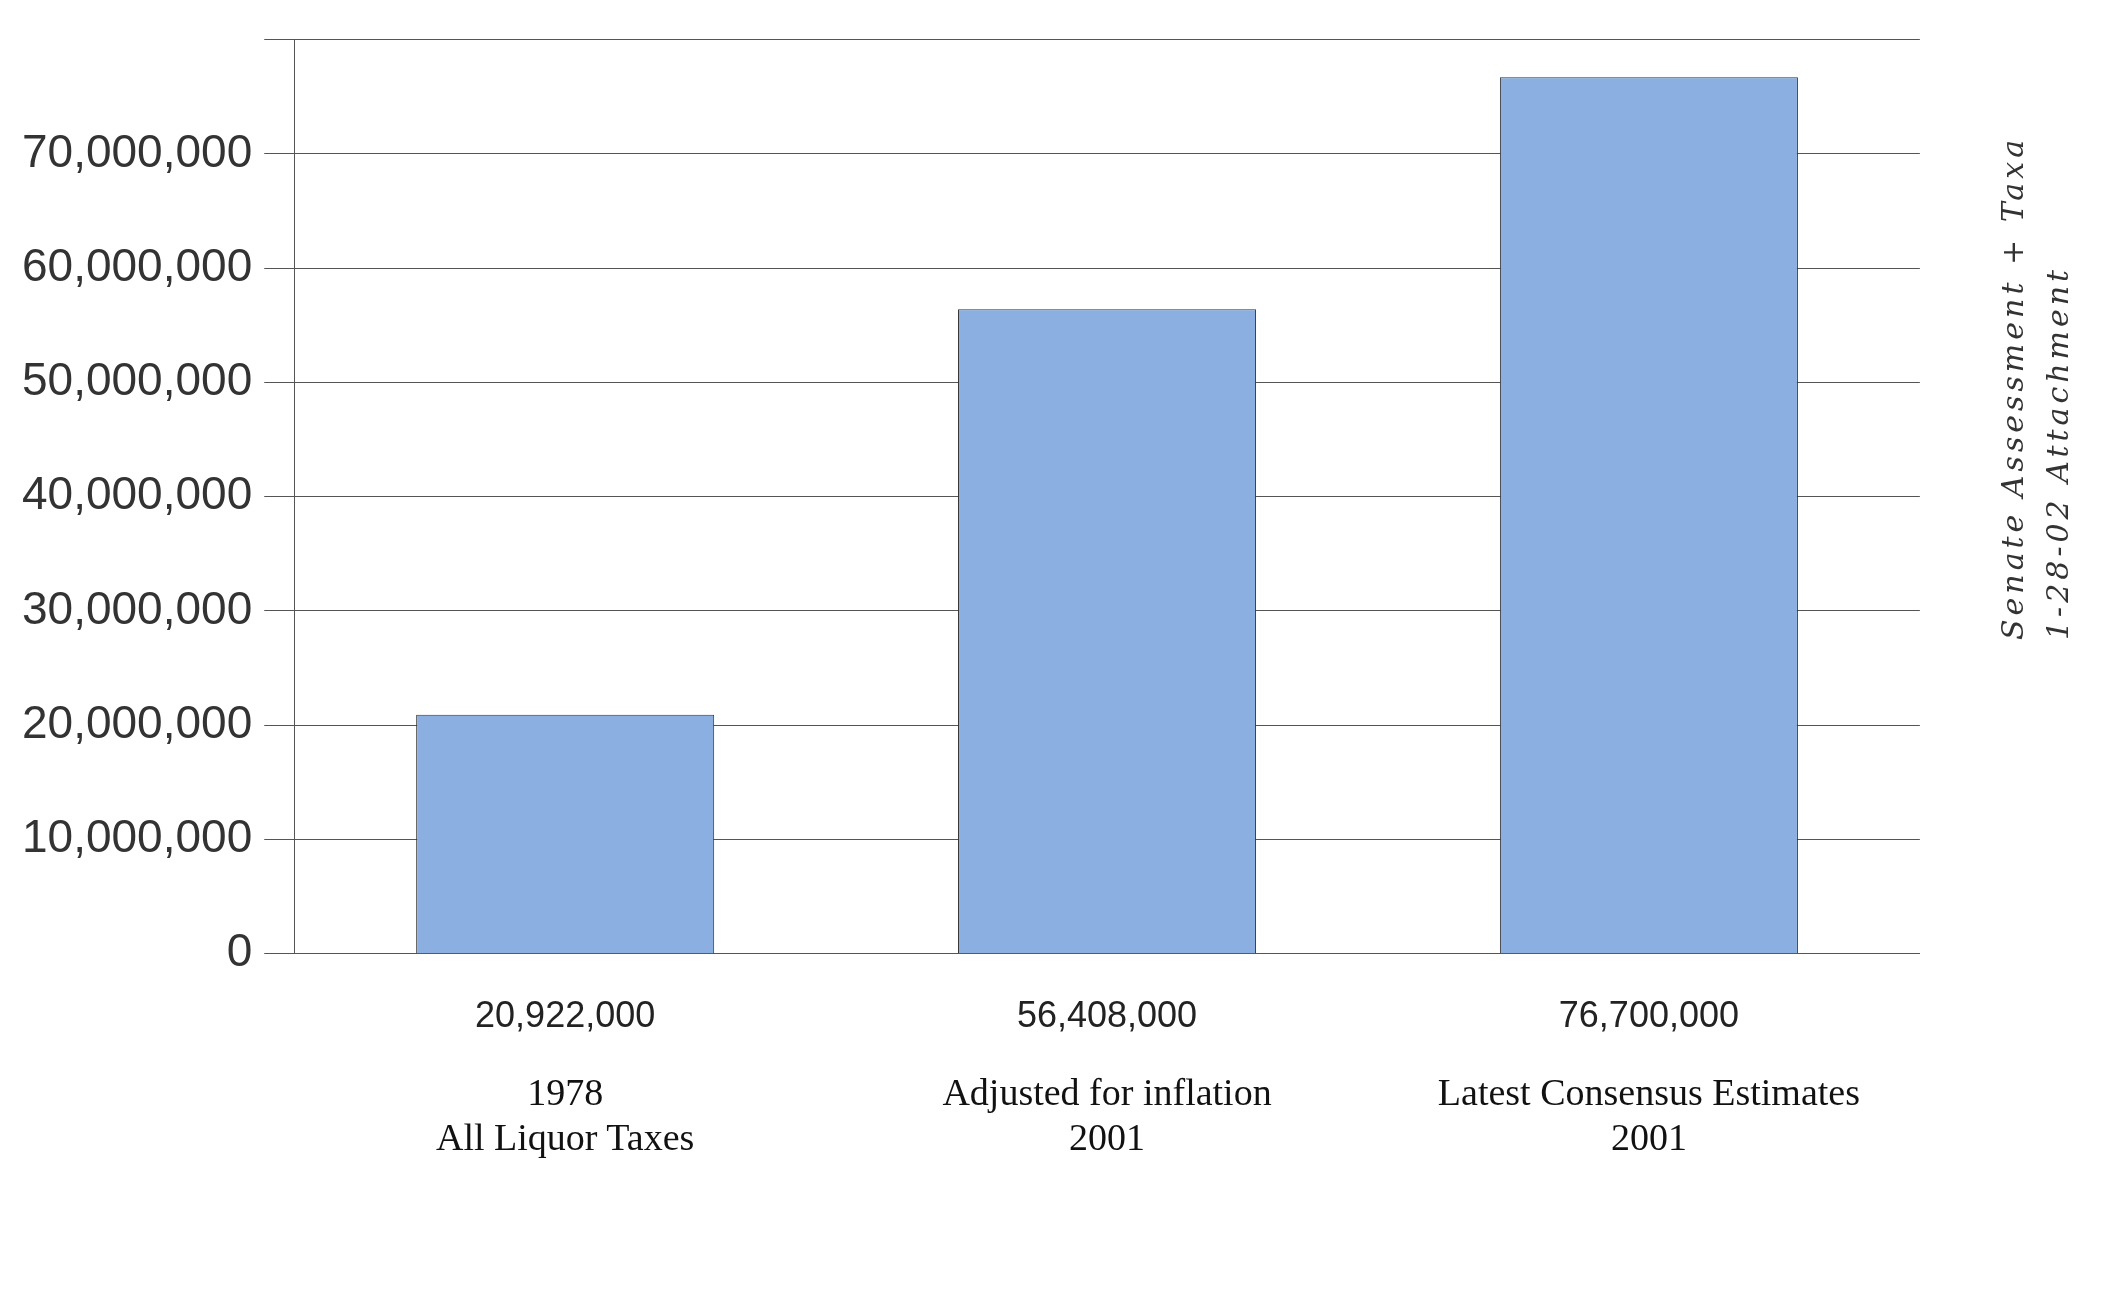 This screenshot has width=2105, height=1293. I want to click on text: 1-28-02 Attachment, so click(2057, 452).